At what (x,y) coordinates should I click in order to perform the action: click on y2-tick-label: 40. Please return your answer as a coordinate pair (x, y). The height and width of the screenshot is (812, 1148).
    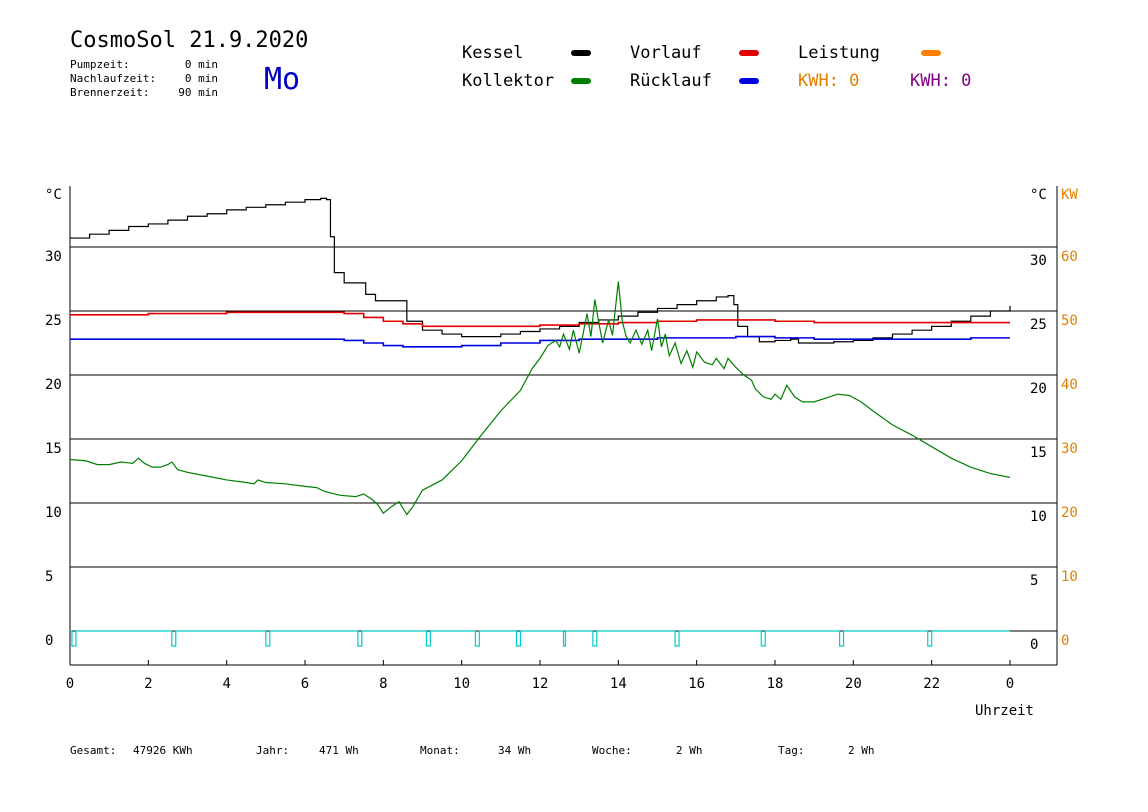
    Looking at the image, I should click on (1069, 385).